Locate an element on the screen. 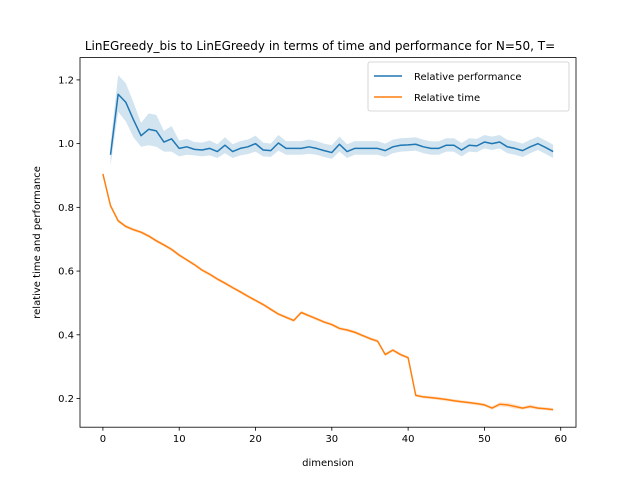 This screenshot has height=480, width=640. band-performance is located at coordinates (332, 120).